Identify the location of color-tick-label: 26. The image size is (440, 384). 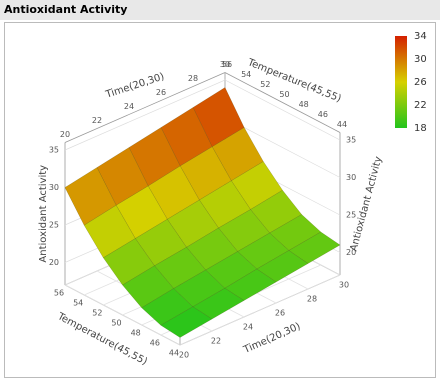
(420, 82).